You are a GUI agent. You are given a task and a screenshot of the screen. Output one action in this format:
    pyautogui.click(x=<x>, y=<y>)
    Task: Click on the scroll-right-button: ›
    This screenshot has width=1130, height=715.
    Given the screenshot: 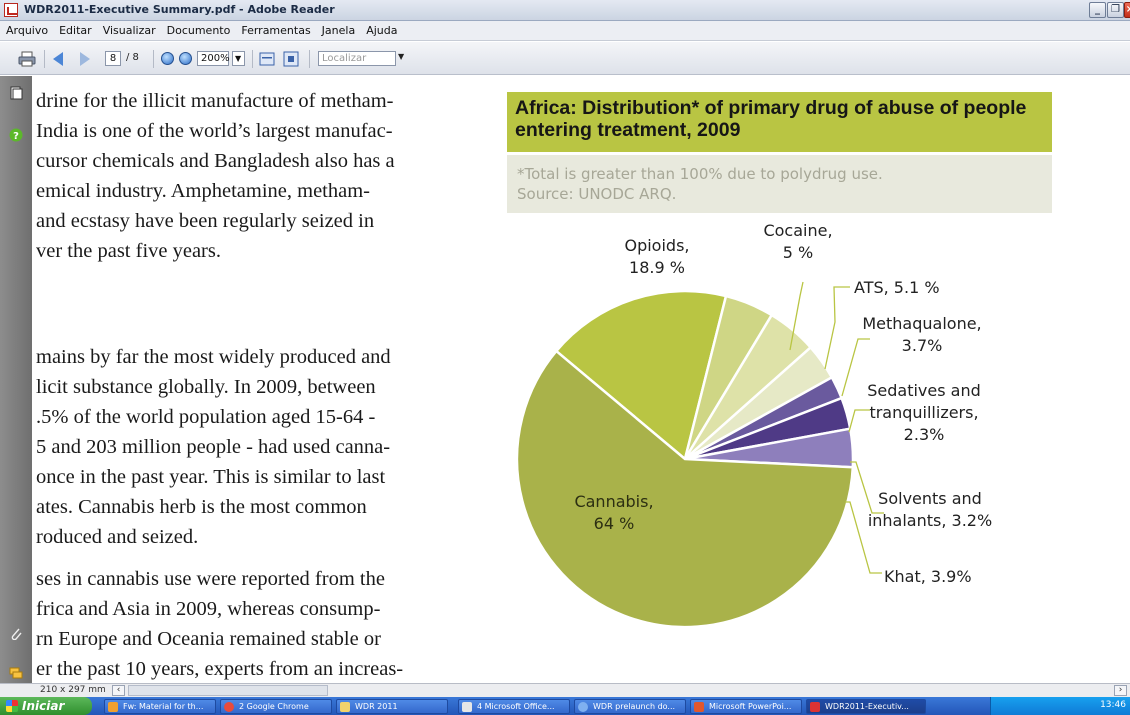 What is the action you would take?
    pyautogui.click(x=1120, y=690)
    